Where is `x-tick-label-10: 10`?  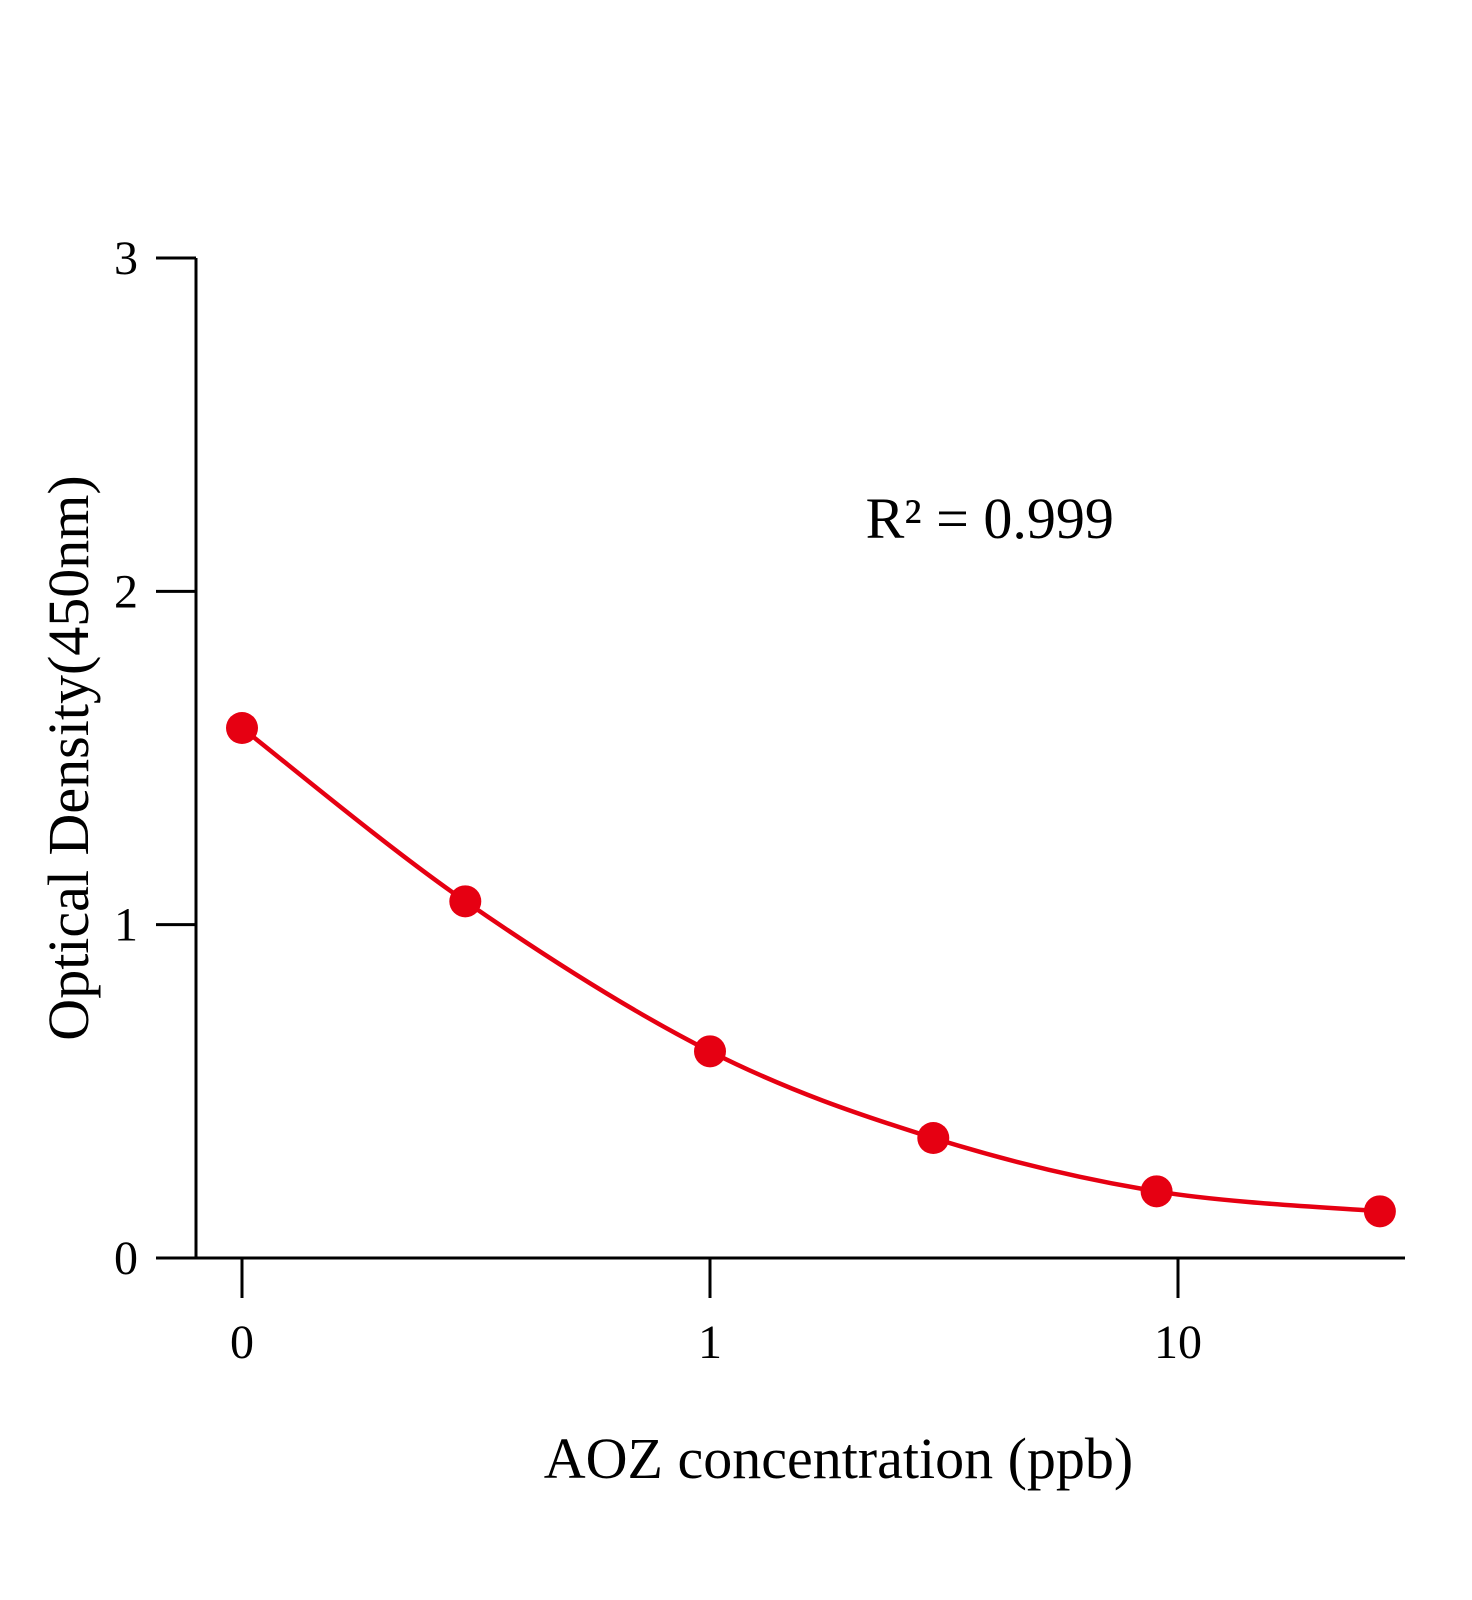 x-tick-label-10: 10 is located at coordinates (1178, 1342).